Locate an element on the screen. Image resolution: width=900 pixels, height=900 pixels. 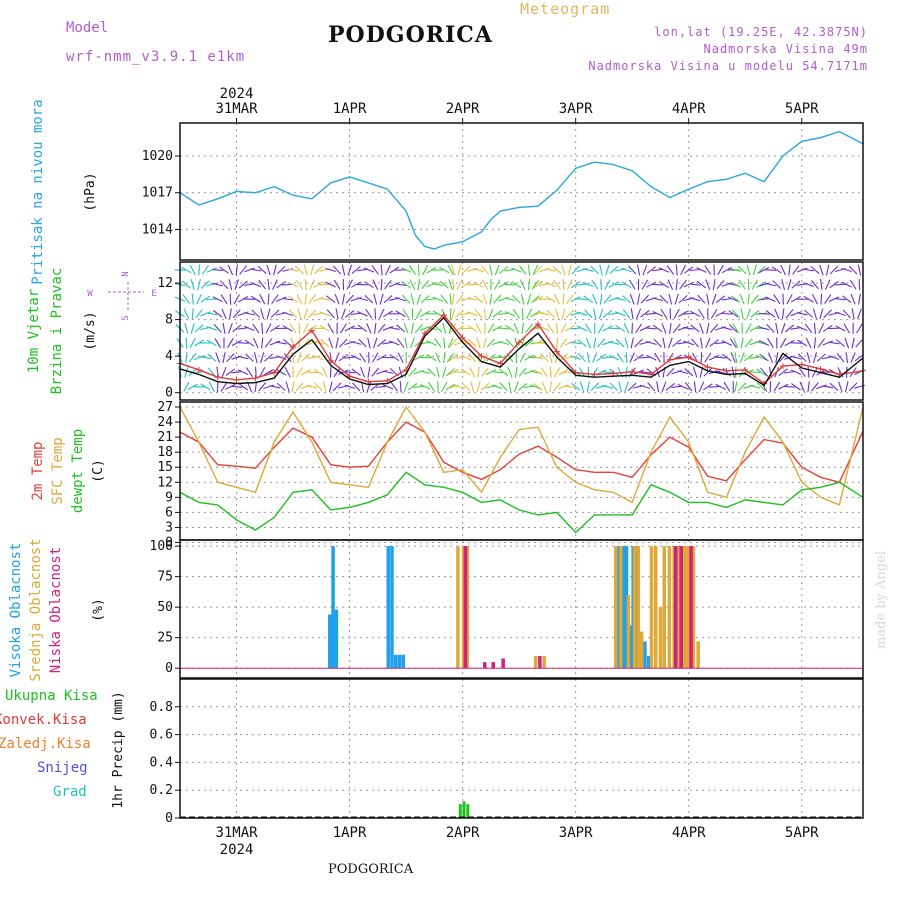
panel-frame-pressure is located at coordinates (521, 191).